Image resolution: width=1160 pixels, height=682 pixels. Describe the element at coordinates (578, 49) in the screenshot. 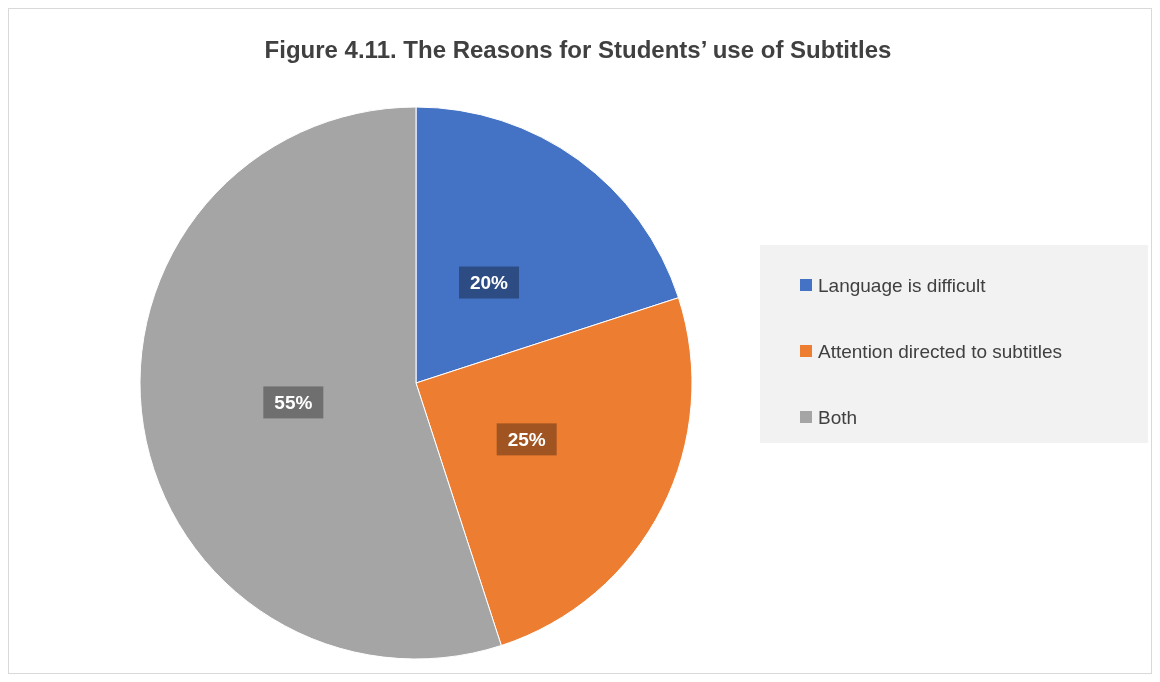

I see `chart-title: Figure 4.11. The Reasons for Students’ use of Subtitles` at that location.